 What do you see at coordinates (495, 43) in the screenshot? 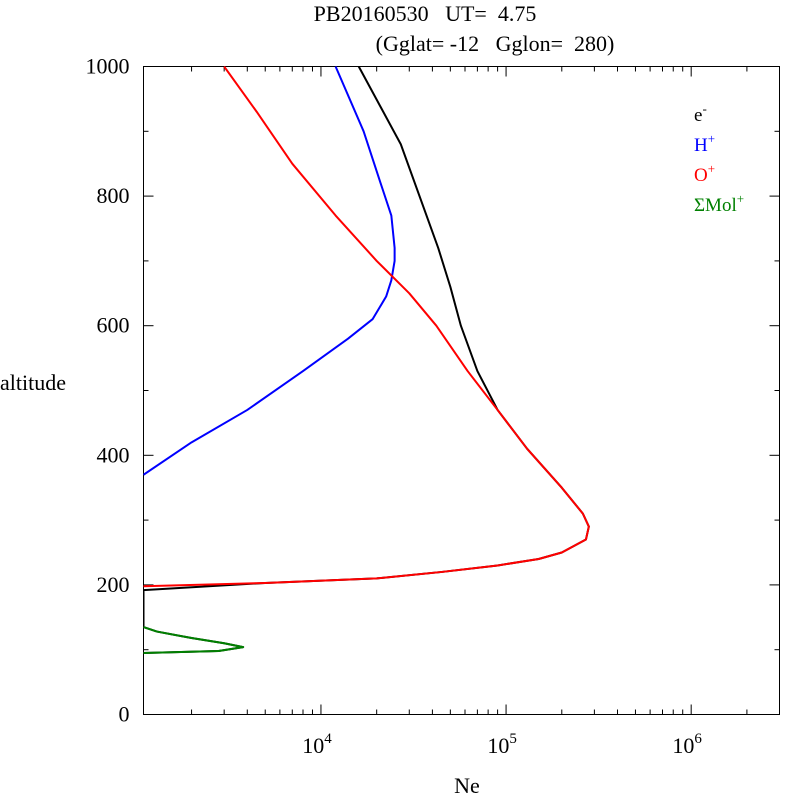
I see `chart-title-line2: (Gglat= -12 Gglon= 280)` at bounding box center [495, 43].